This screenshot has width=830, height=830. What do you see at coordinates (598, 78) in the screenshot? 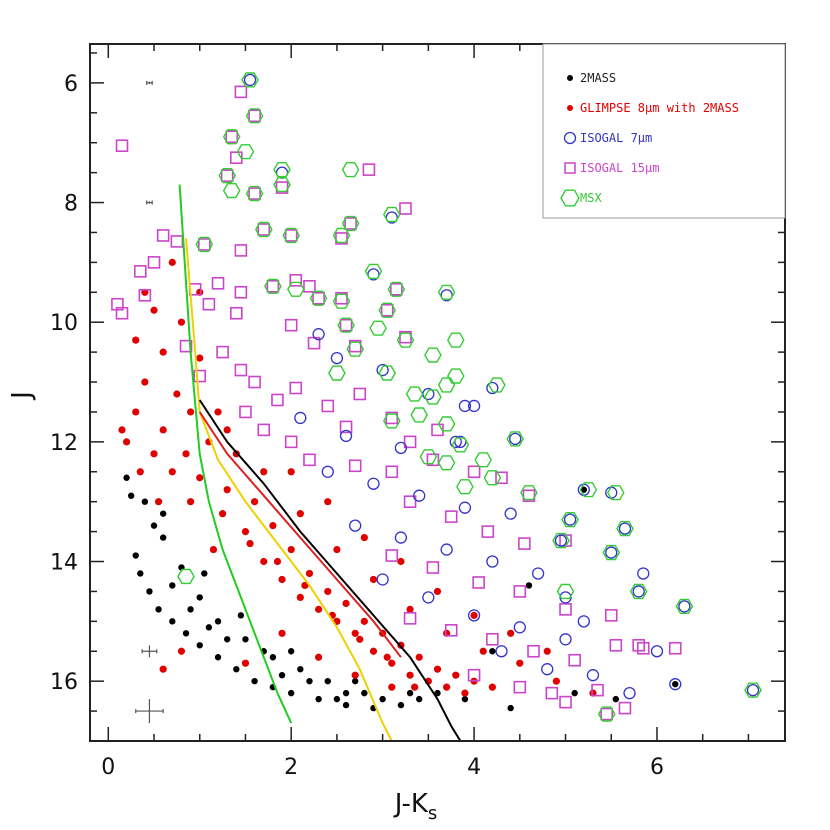
I see `legend-label: 2MASS` at bounding box center [598, 78].